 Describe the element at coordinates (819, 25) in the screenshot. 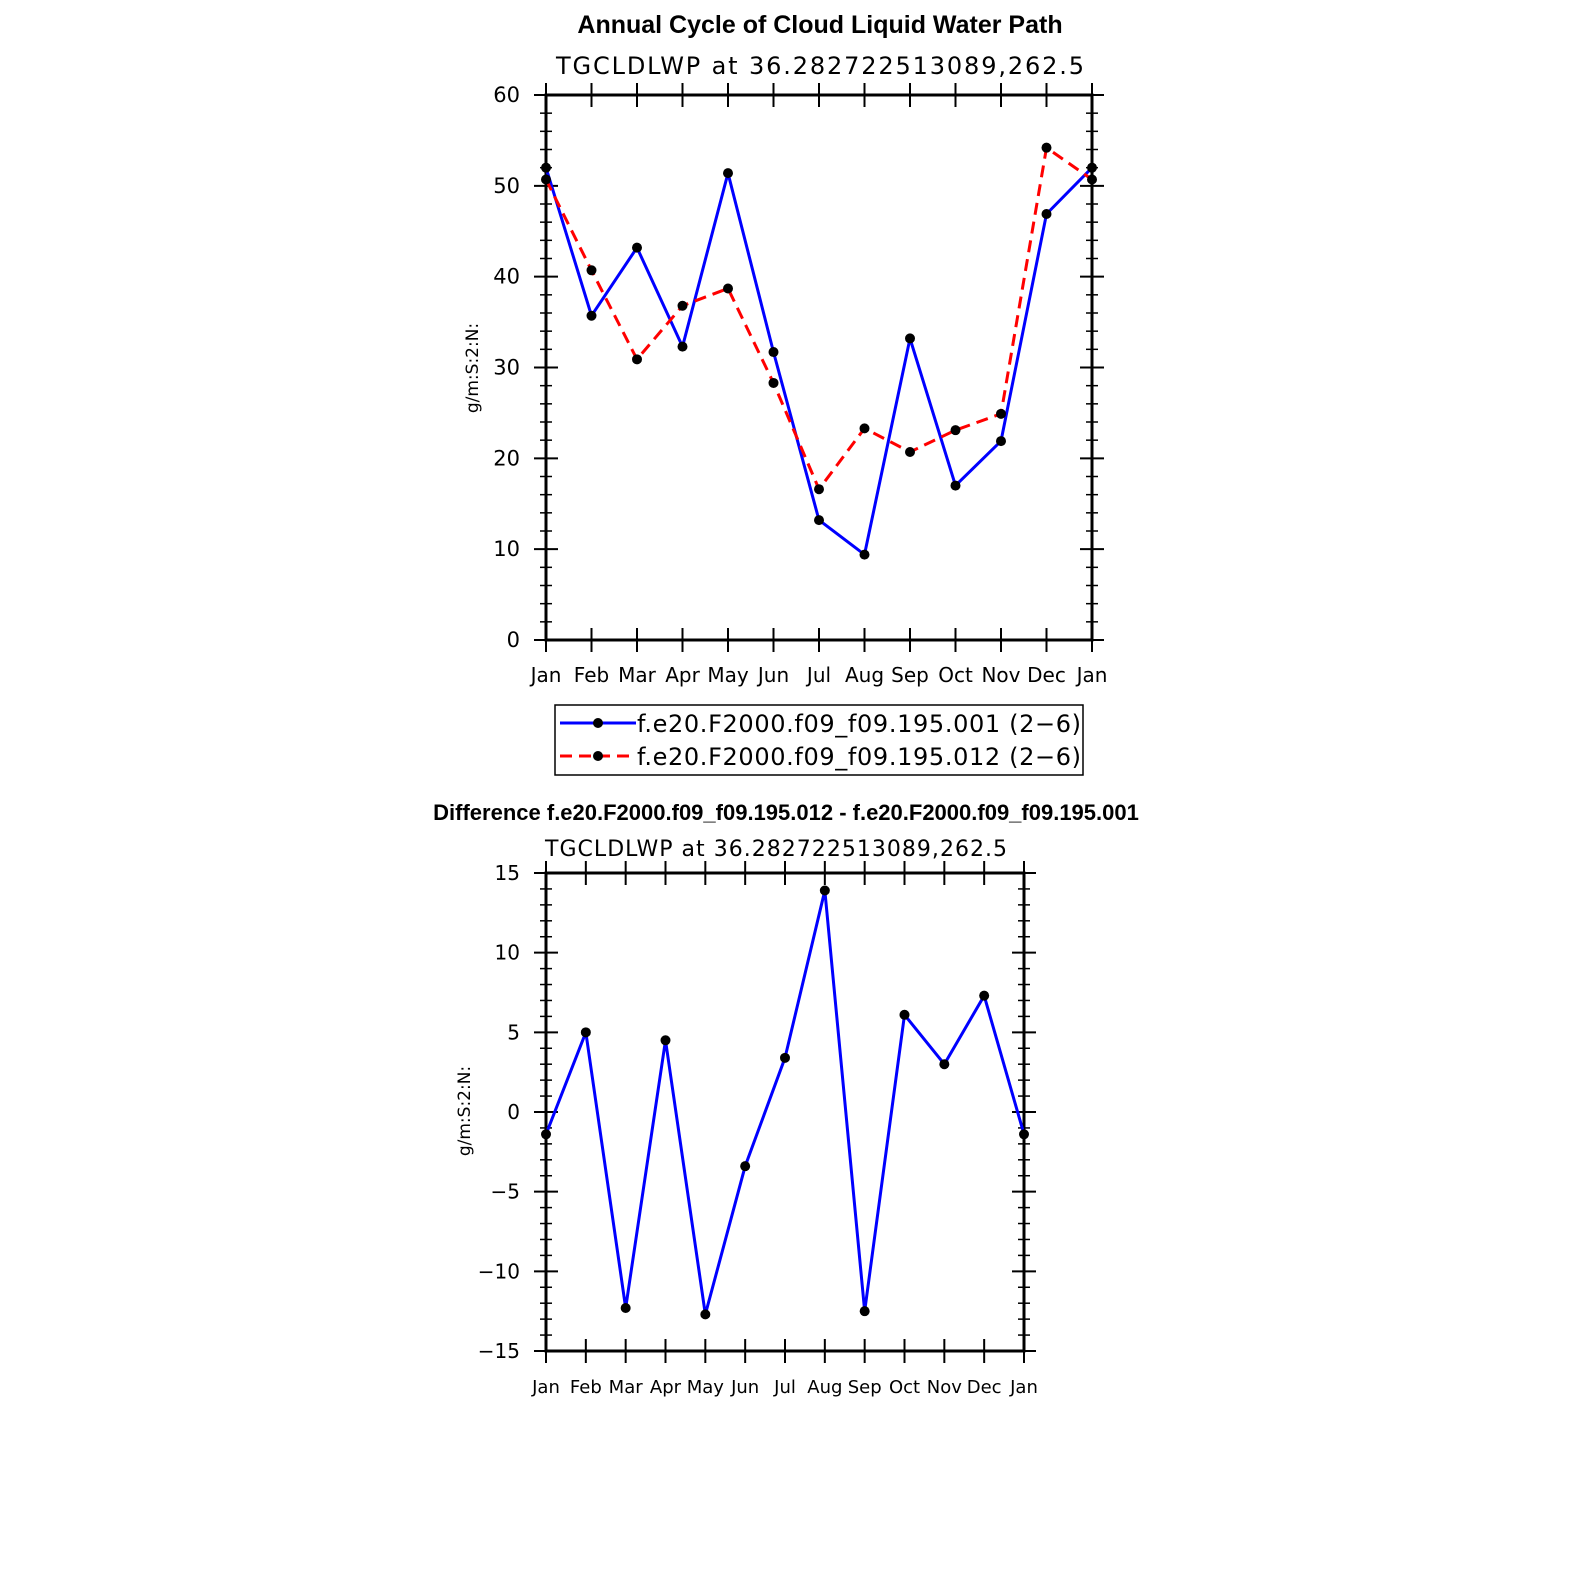

I see `chart-title: Annual Cycle of Cloud Liquid Water Path` at that location.